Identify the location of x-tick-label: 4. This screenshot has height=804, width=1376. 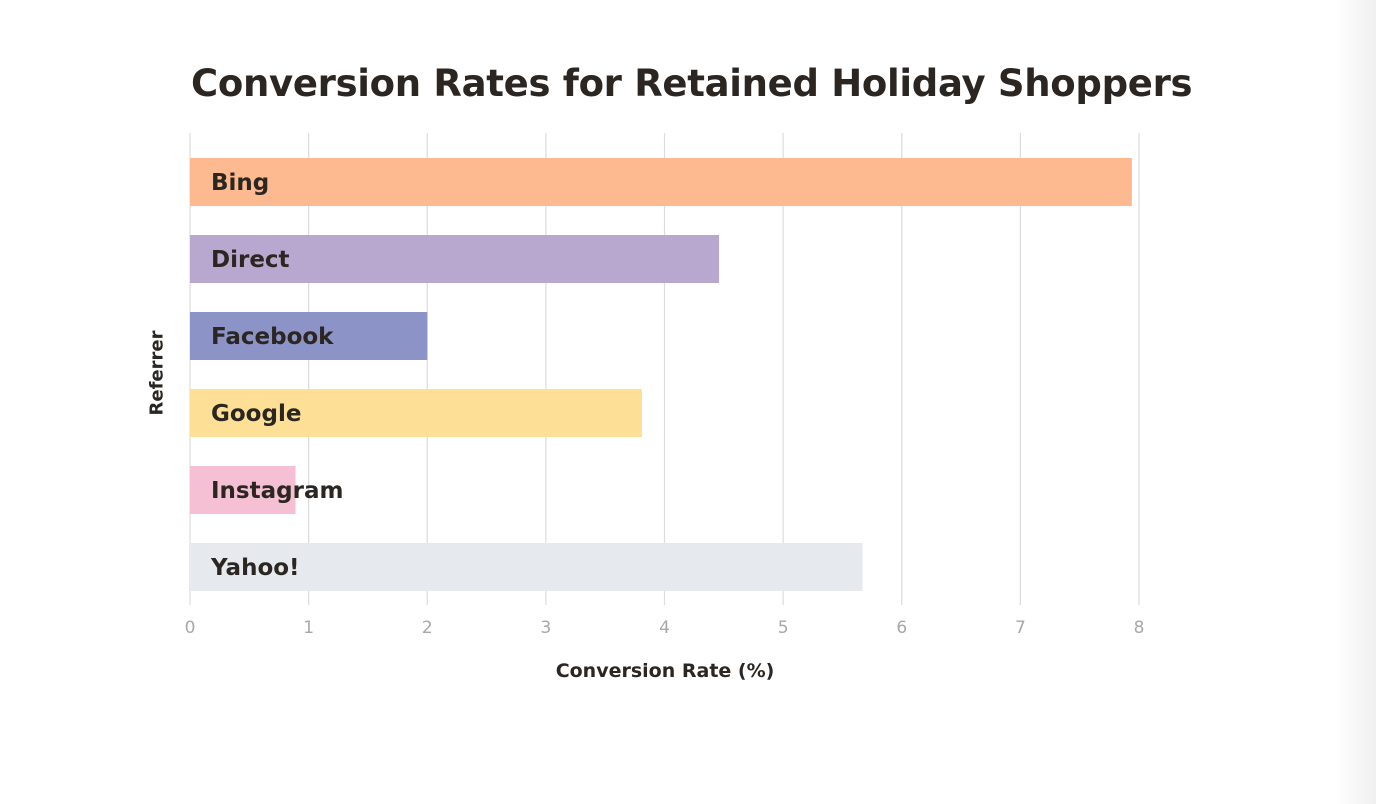
(664, 628).